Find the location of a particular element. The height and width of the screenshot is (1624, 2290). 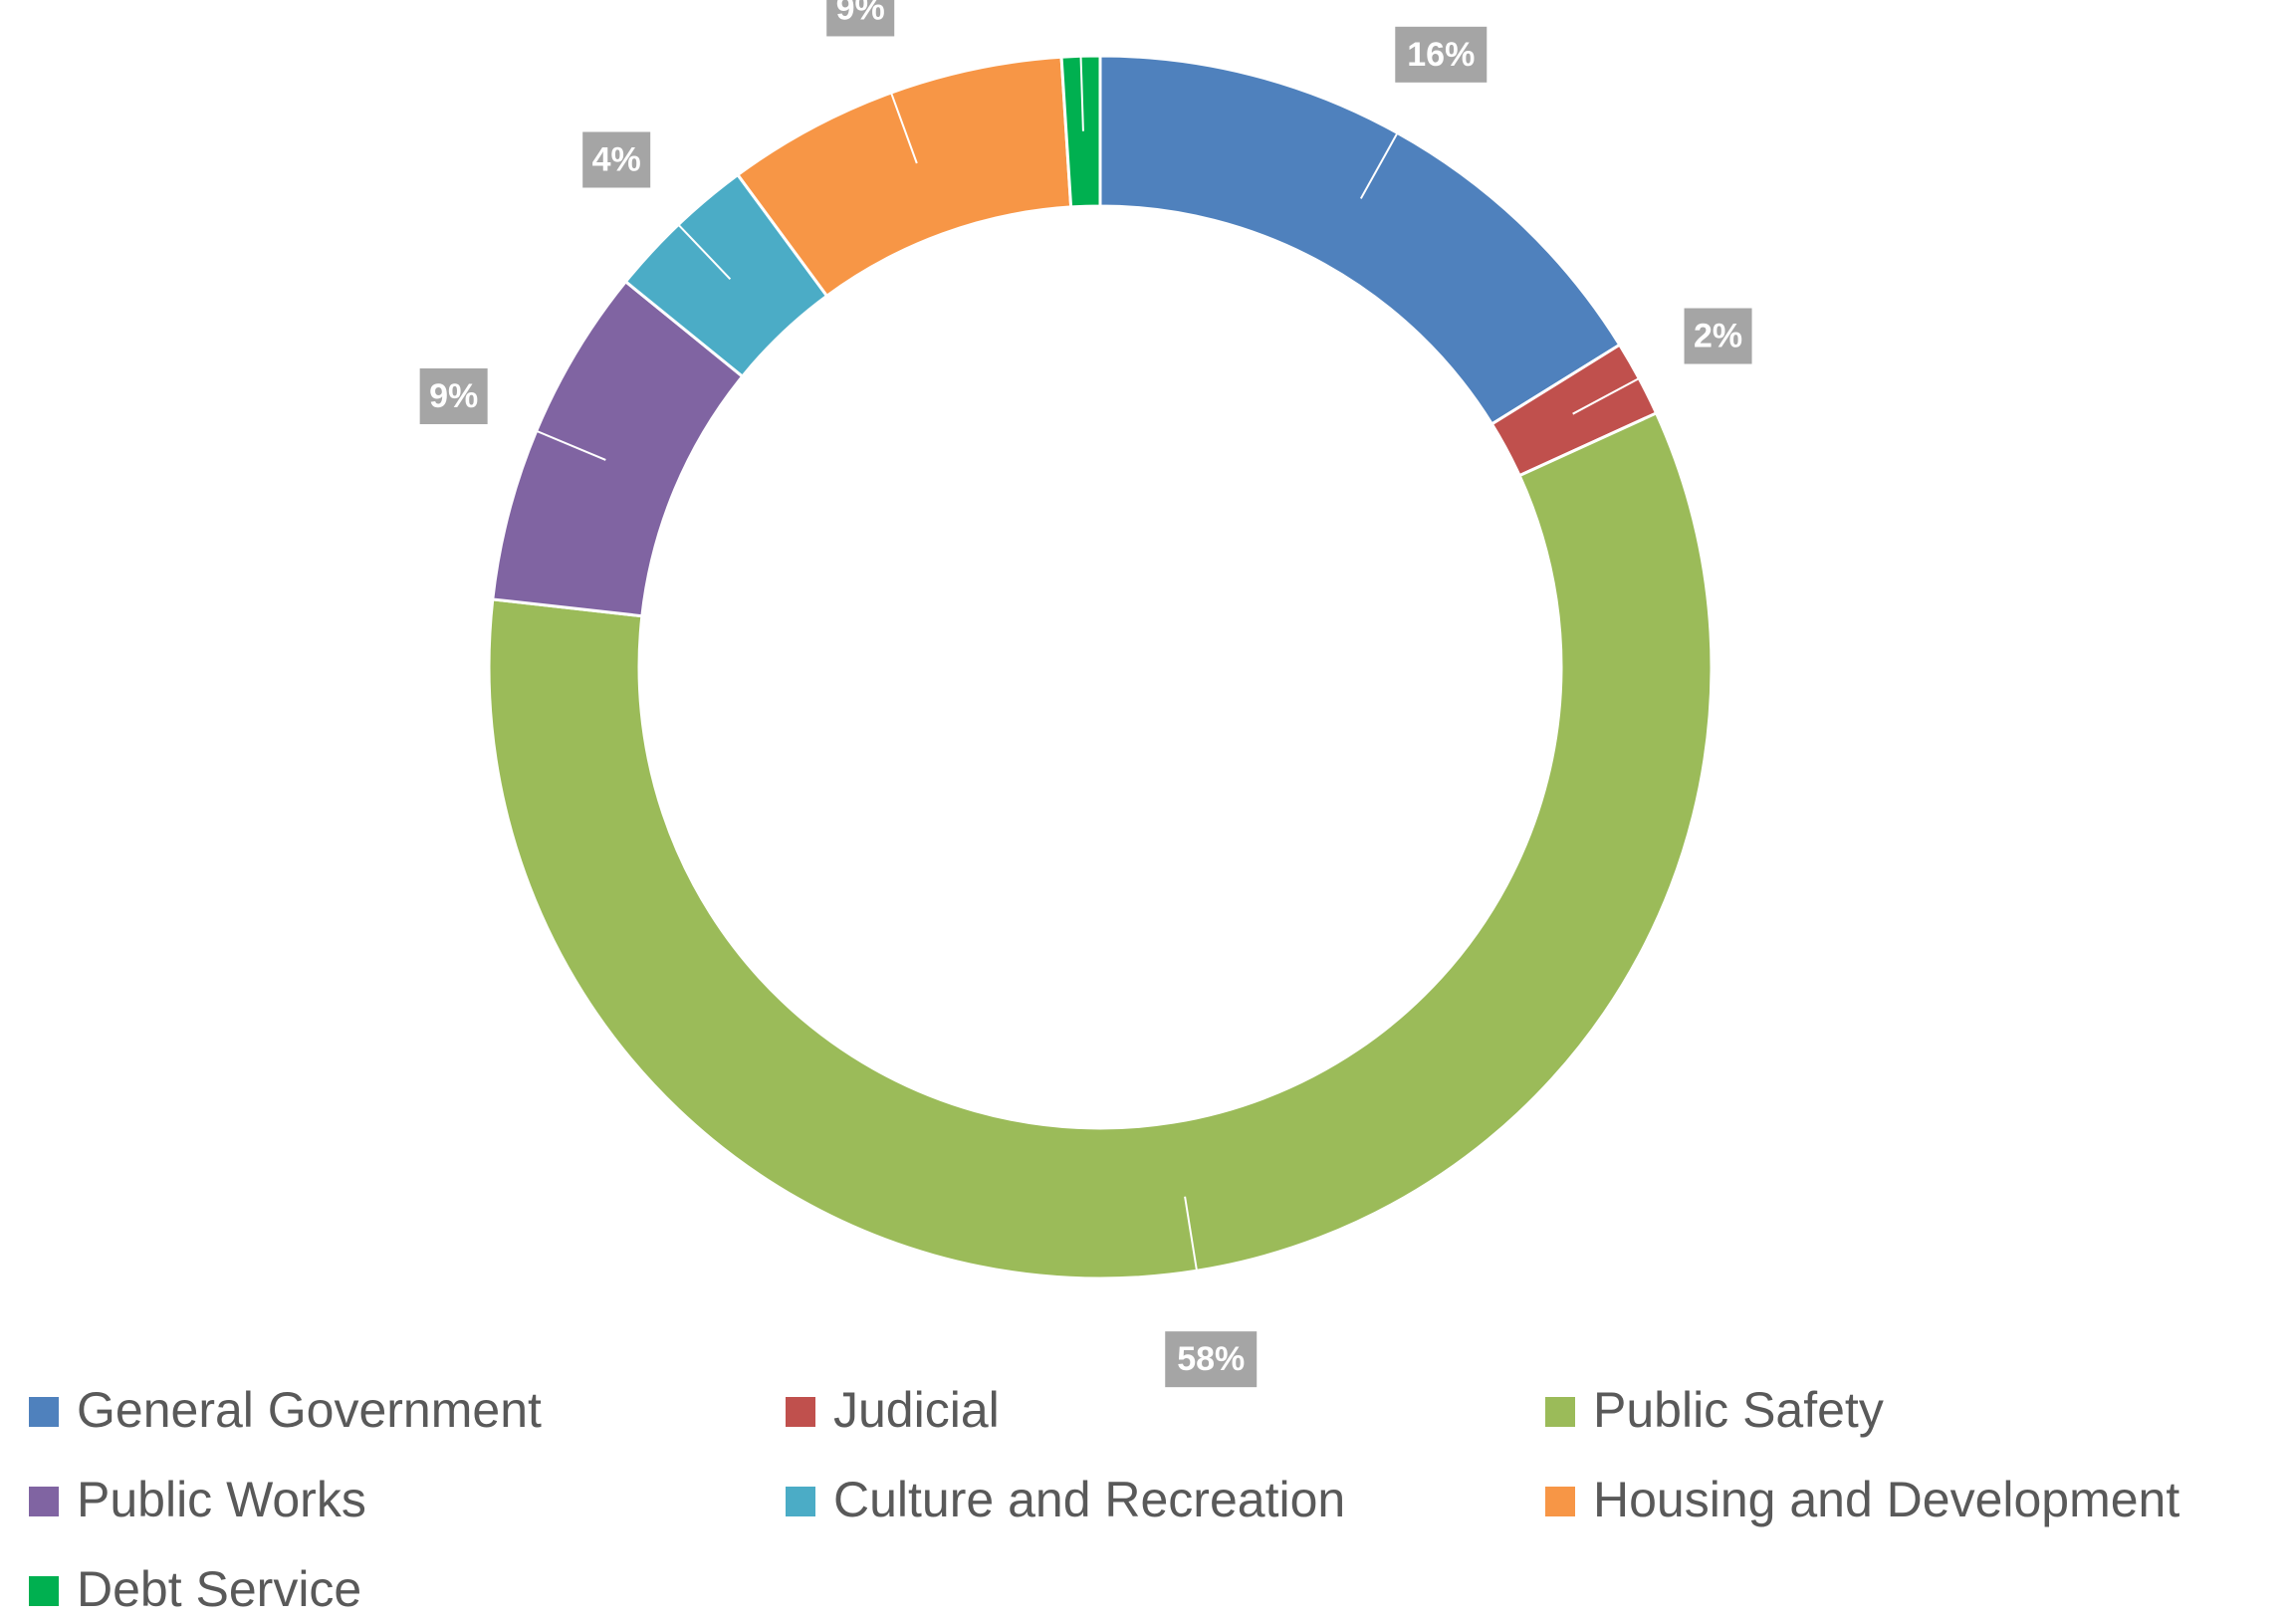

legend-label: Public Works is located at coordinates (221, 1499).